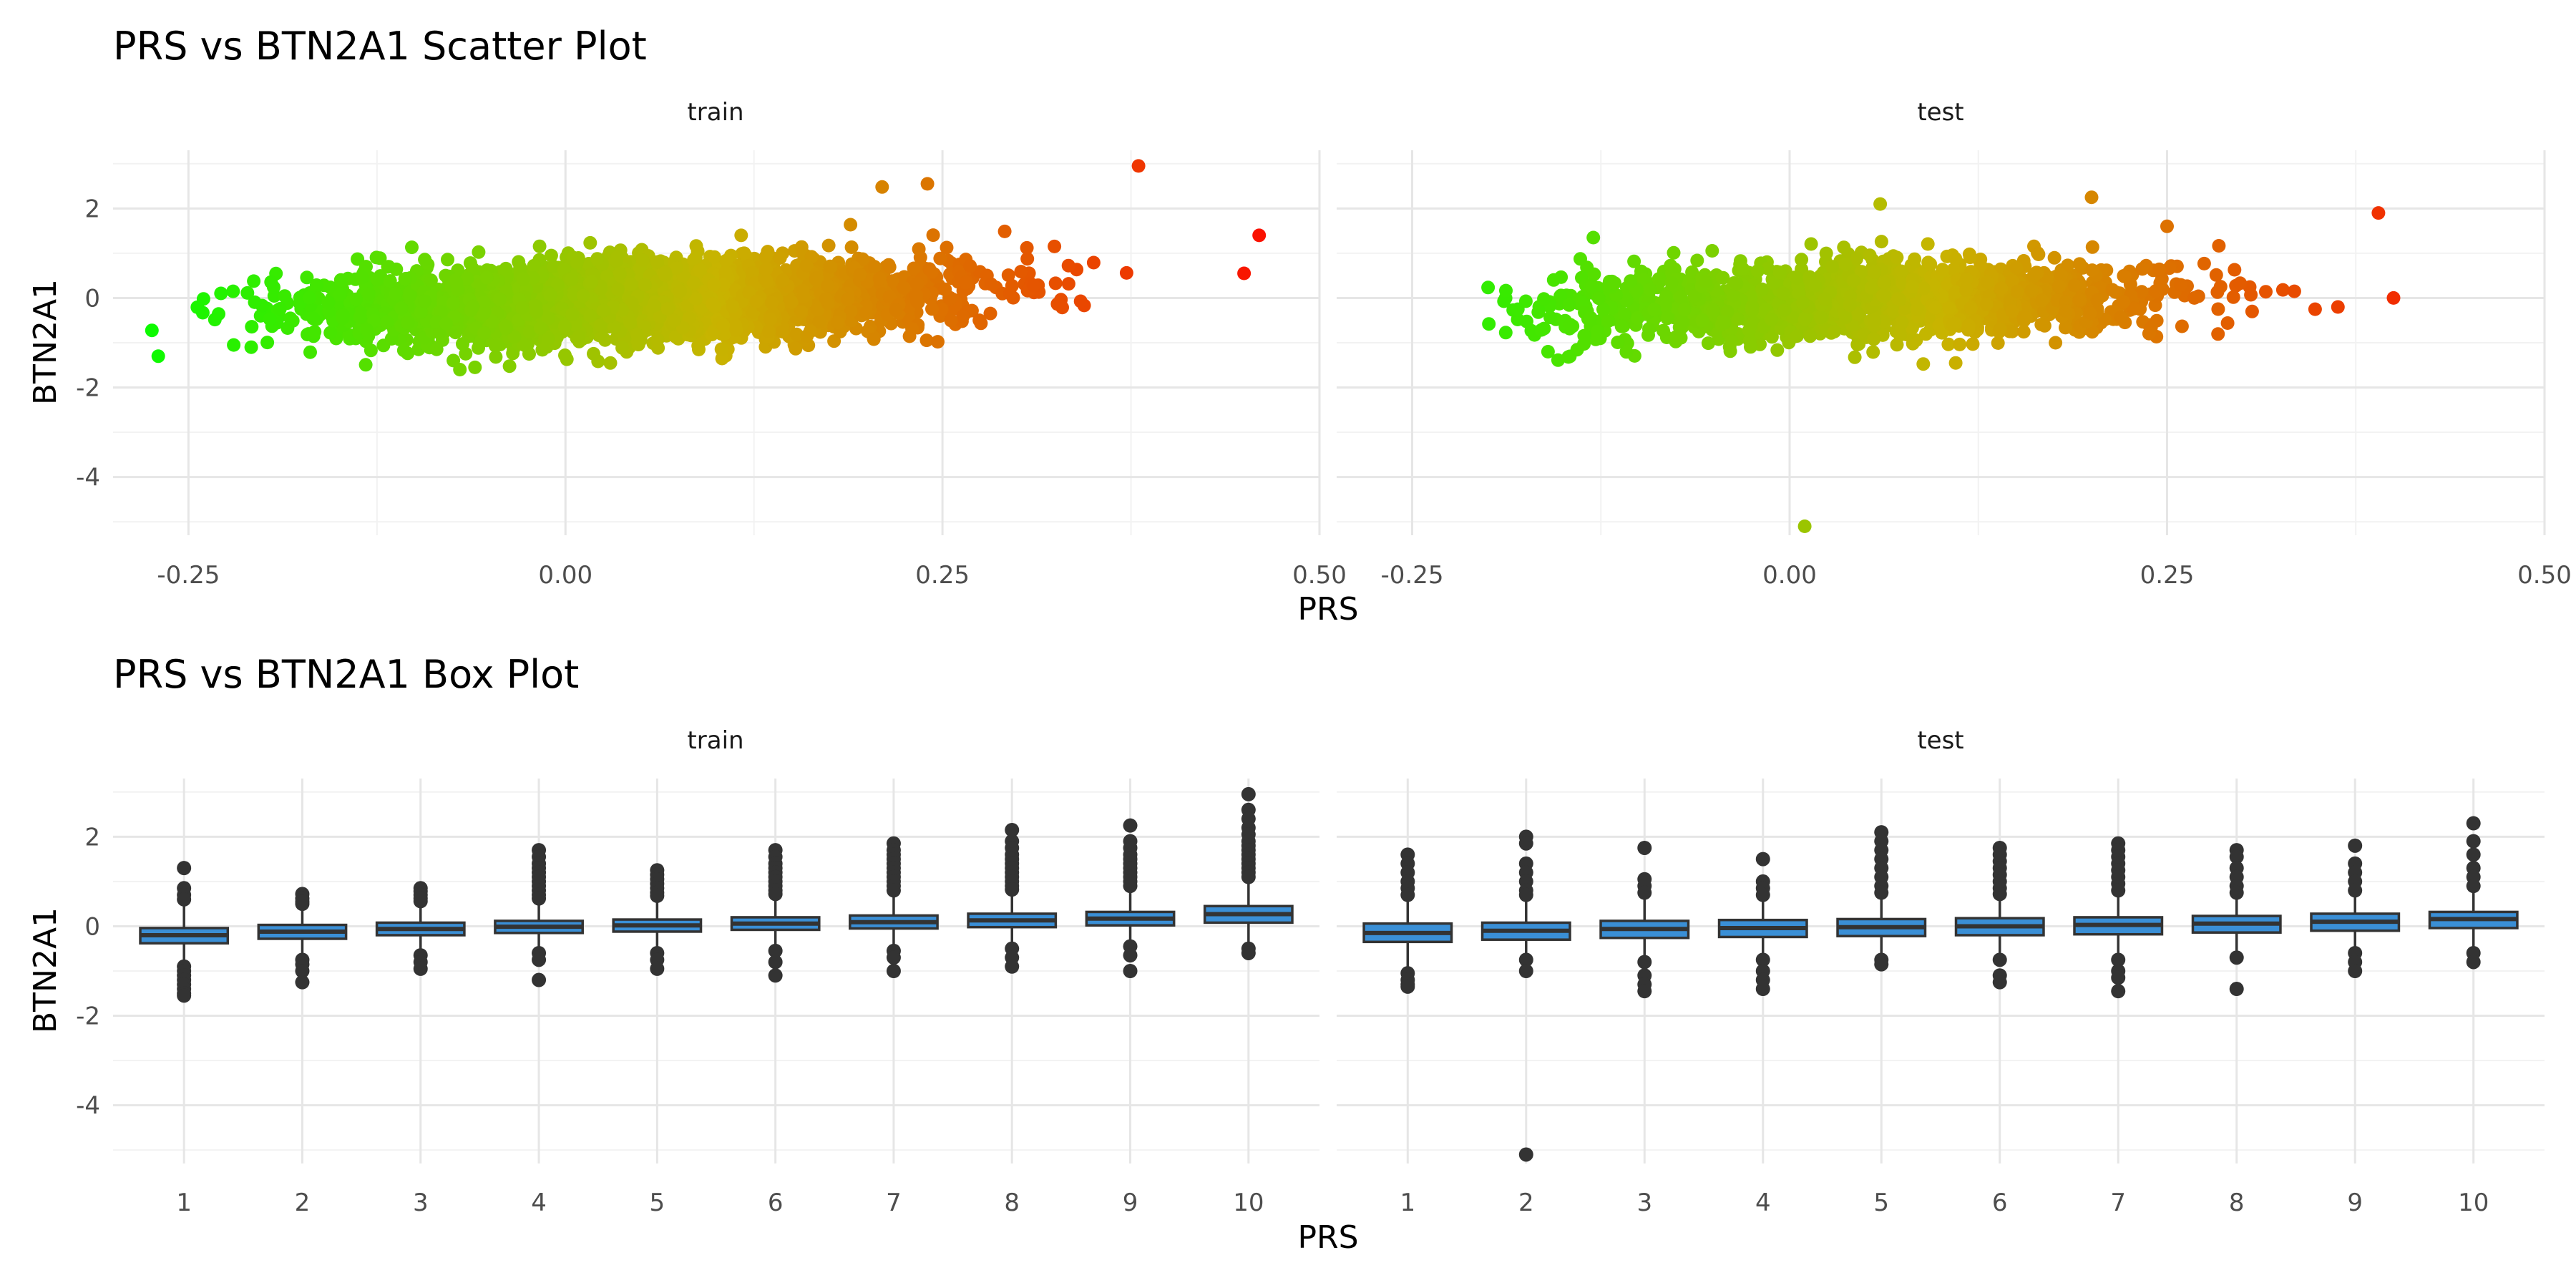  Describe the element at coordinates (942, 575) in the screenshot. I see `x-tick-label: 0.25` at that location.